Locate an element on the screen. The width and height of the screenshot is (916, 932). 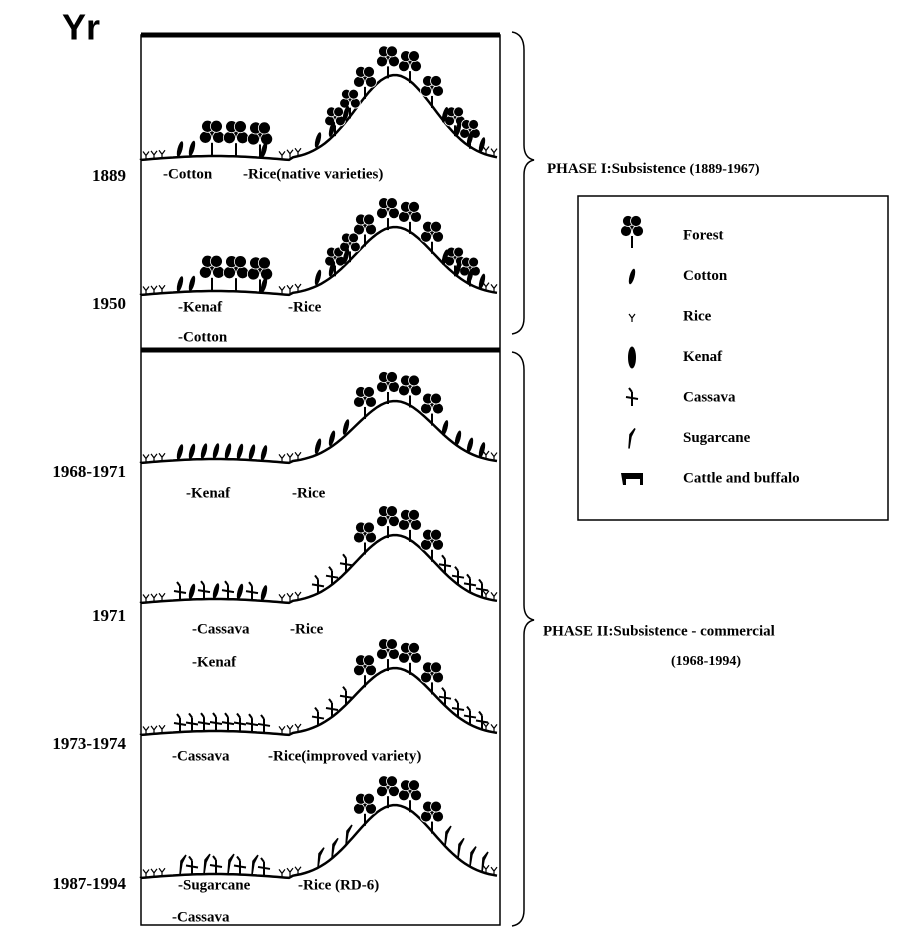
crop-label: -Cotton is located at coordinates (188, 174).